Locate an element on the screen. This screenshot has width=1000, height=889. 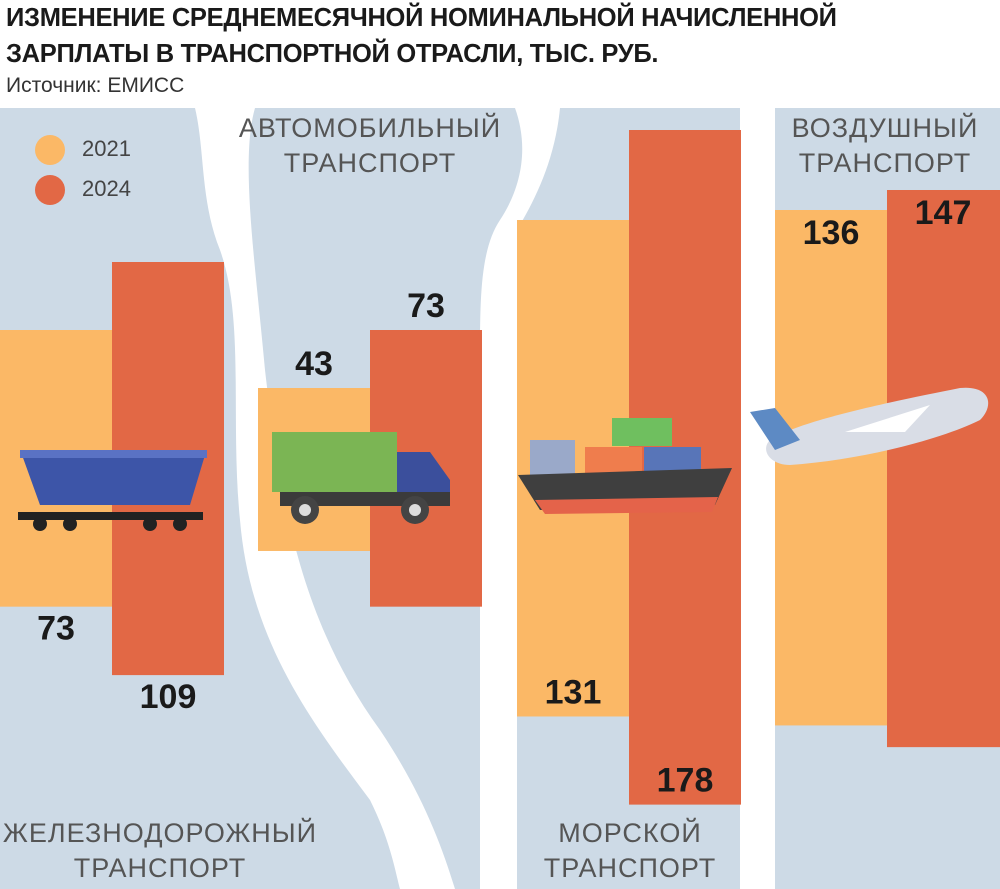
value-label: 109 is located at coordinates (168, 697).